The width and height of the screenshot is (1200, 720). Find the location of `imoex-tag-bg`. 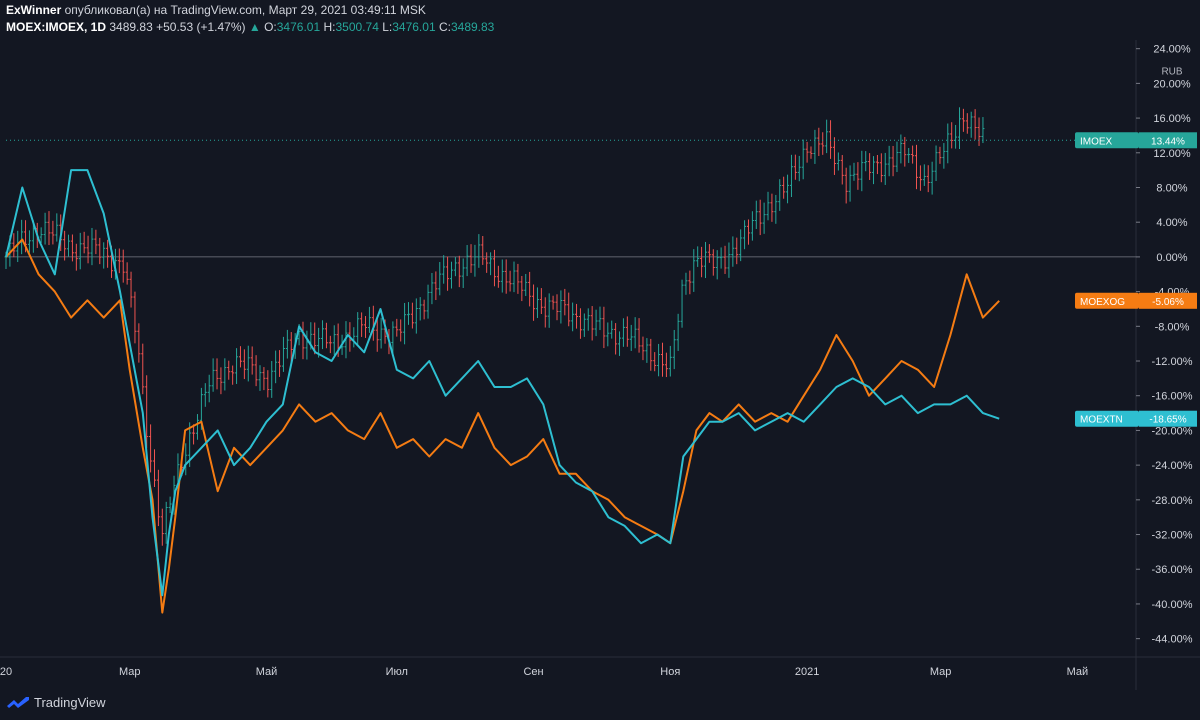

imoex-tag-bg is located at coordinates (1107, 140).